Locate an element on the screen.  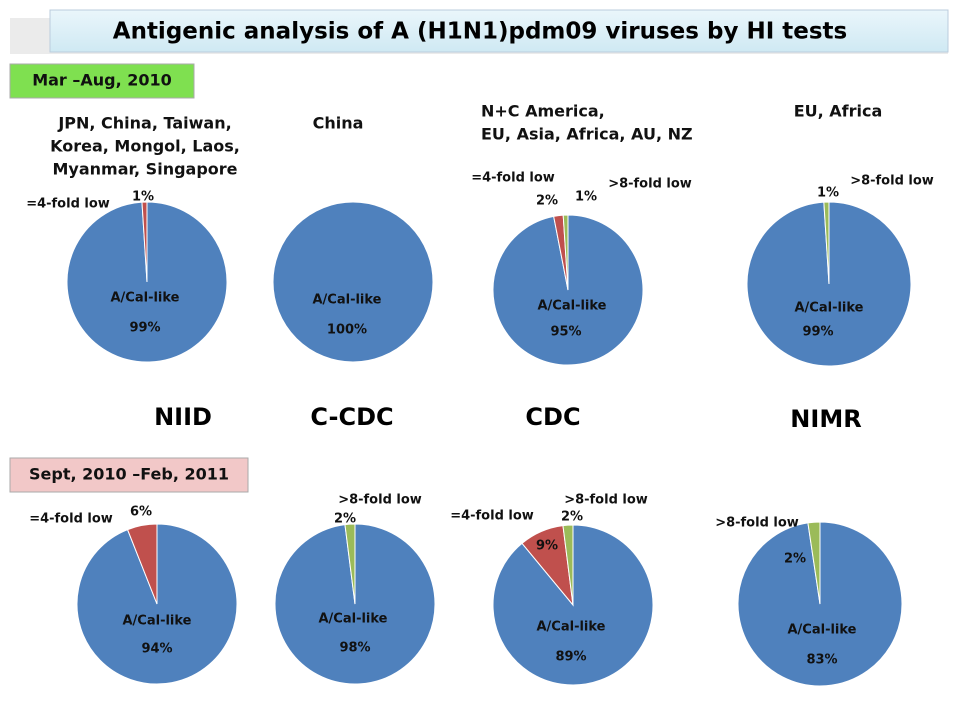
lab-label: C-CDC is located at coordinates (351, 417).